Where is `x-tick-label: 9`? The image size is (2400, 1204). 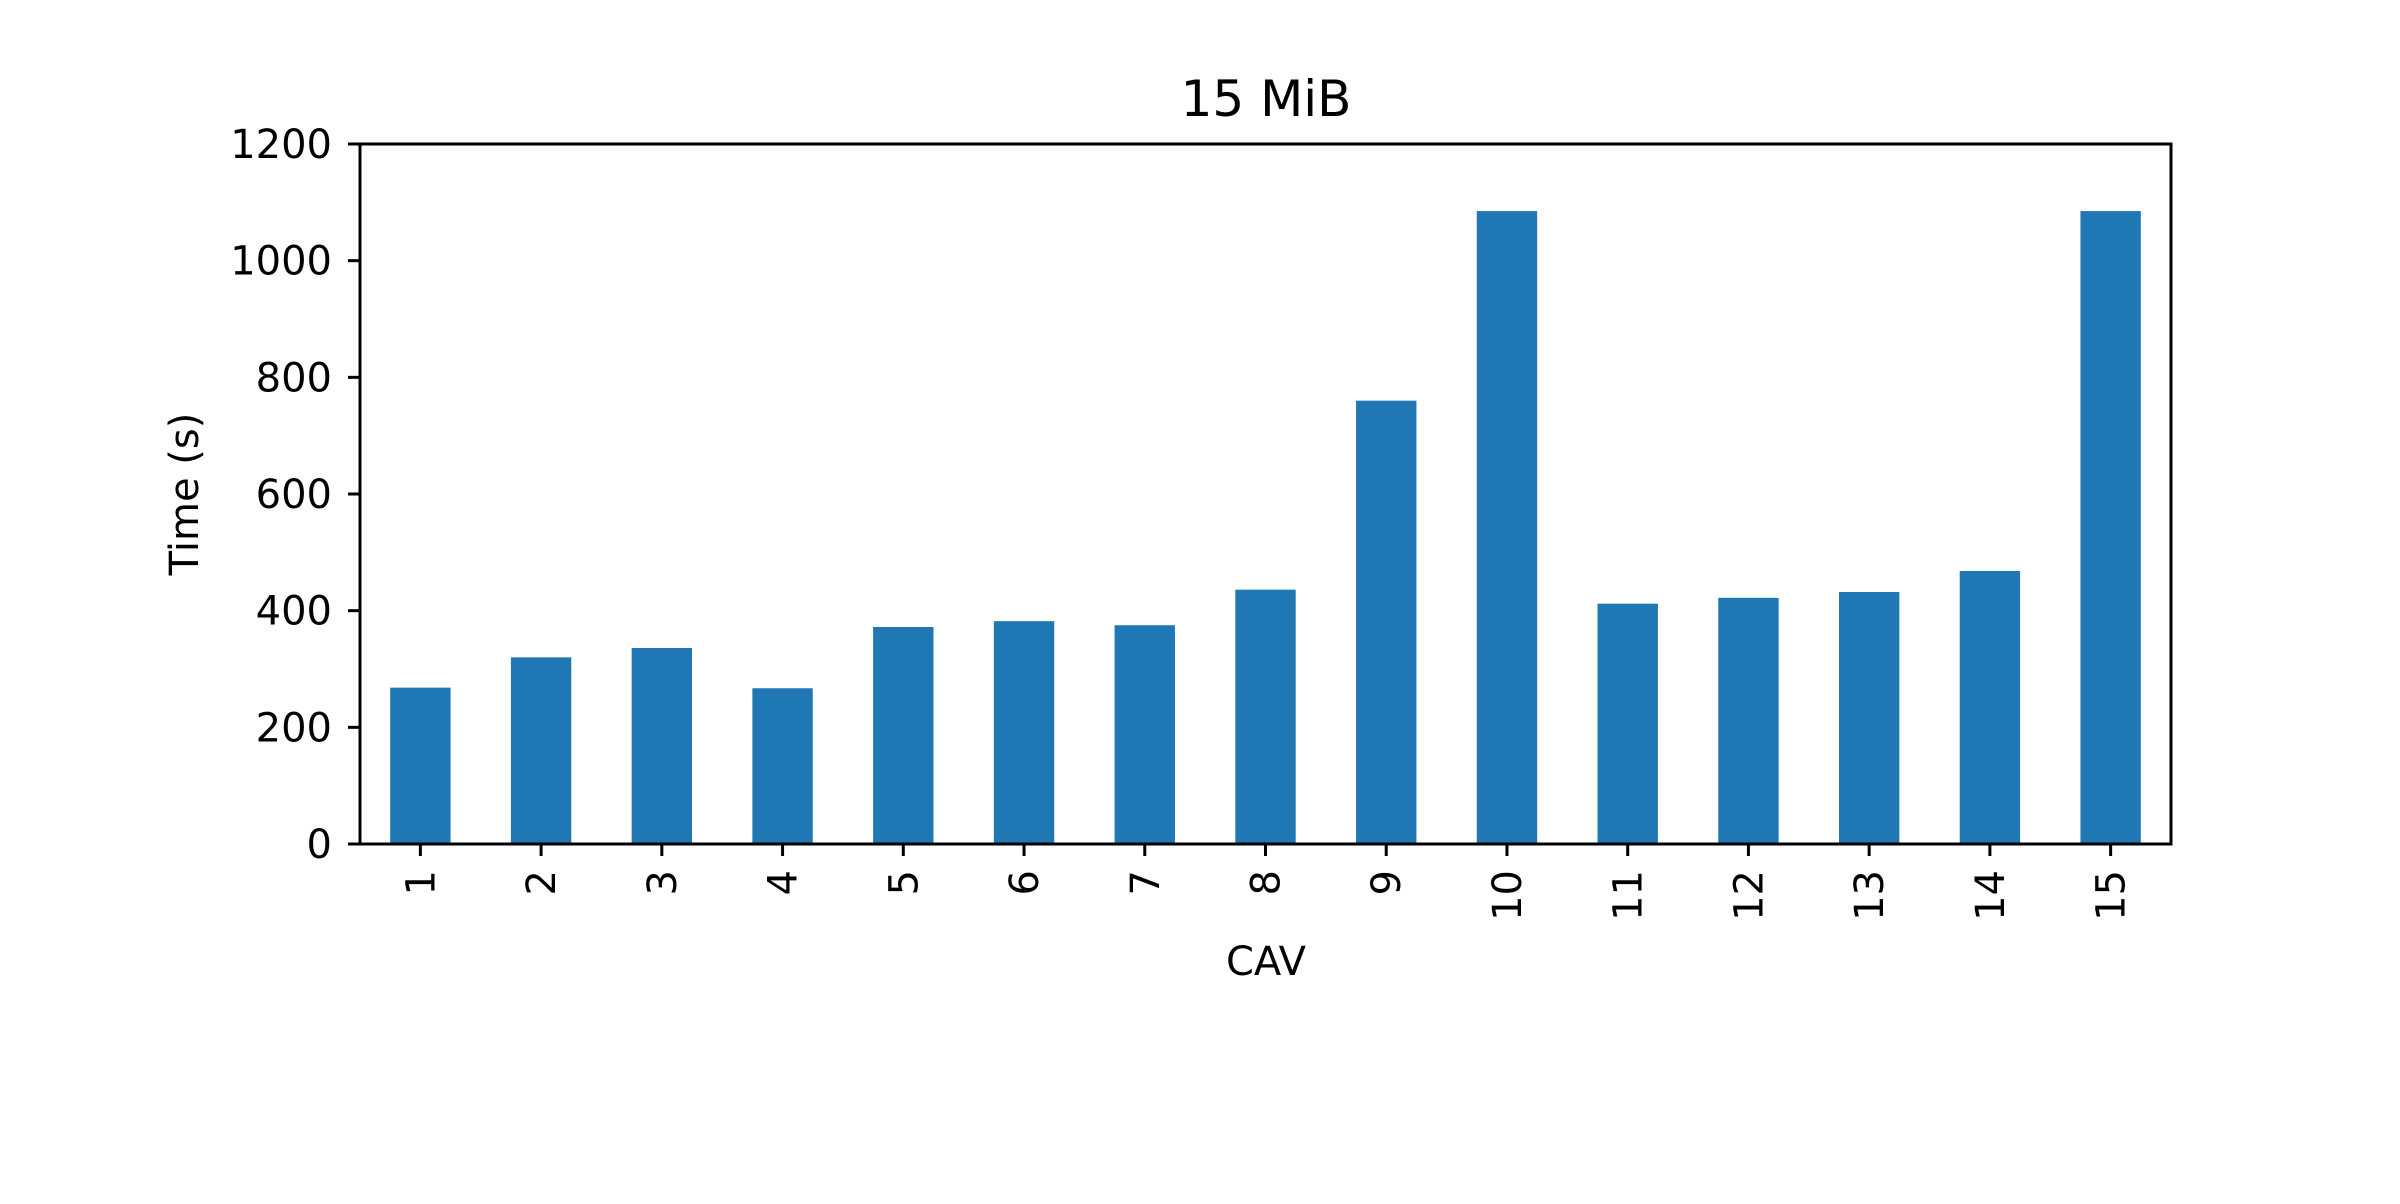
x-tick-label: 9 is located at coordinates (1387, 882).